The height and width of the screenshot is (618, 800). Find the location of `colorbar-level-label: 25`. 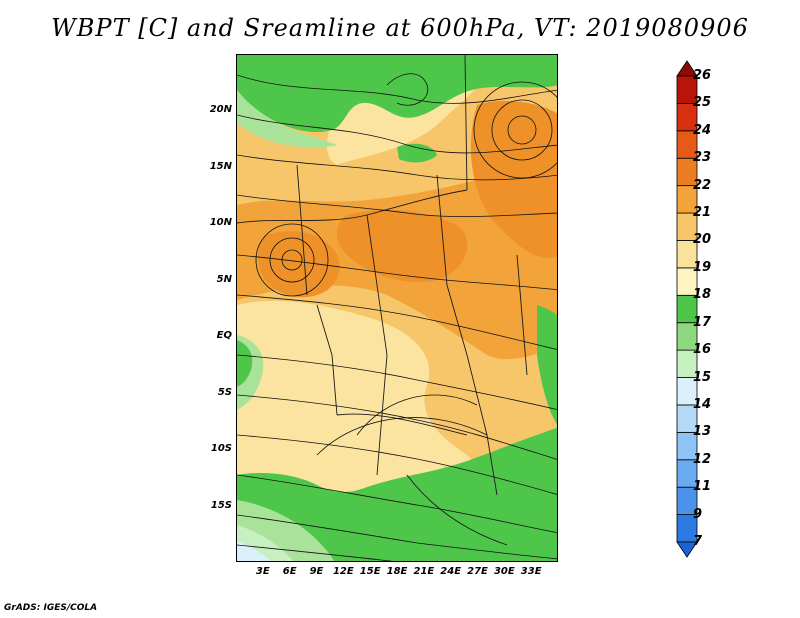

colorbar-level-label: 25 is located at coordinates (702, 103).